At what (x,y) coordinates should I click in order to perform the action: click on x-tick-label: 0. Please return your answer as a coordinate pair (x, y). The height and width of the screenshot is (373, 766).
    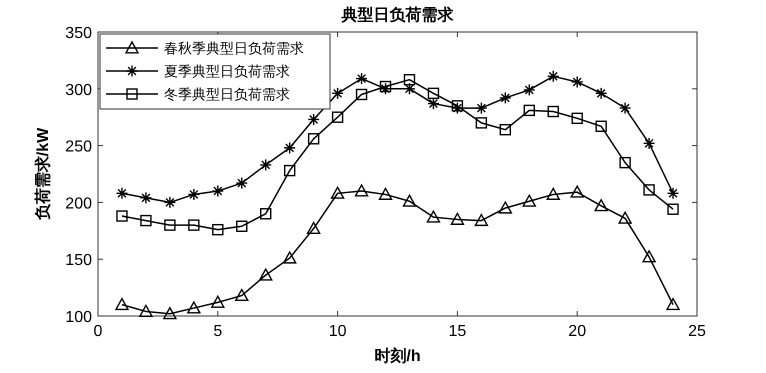
    Looking at the image, I should click on (98, 331).